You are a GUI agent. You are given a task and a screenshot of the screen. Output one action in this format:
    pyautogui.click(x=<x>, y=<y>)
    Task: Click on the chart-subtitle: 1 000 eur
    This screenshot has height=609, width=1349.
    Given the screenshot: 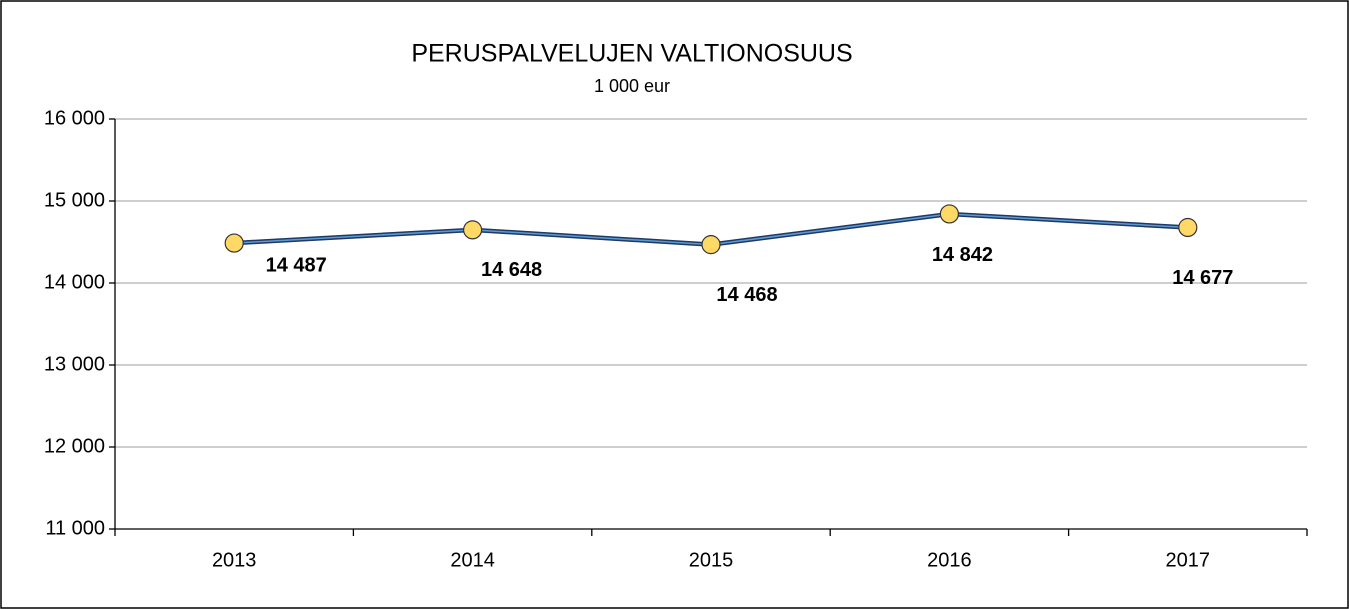 What is the action you would take?
    pyautogui.click(x=632, y=86)
    